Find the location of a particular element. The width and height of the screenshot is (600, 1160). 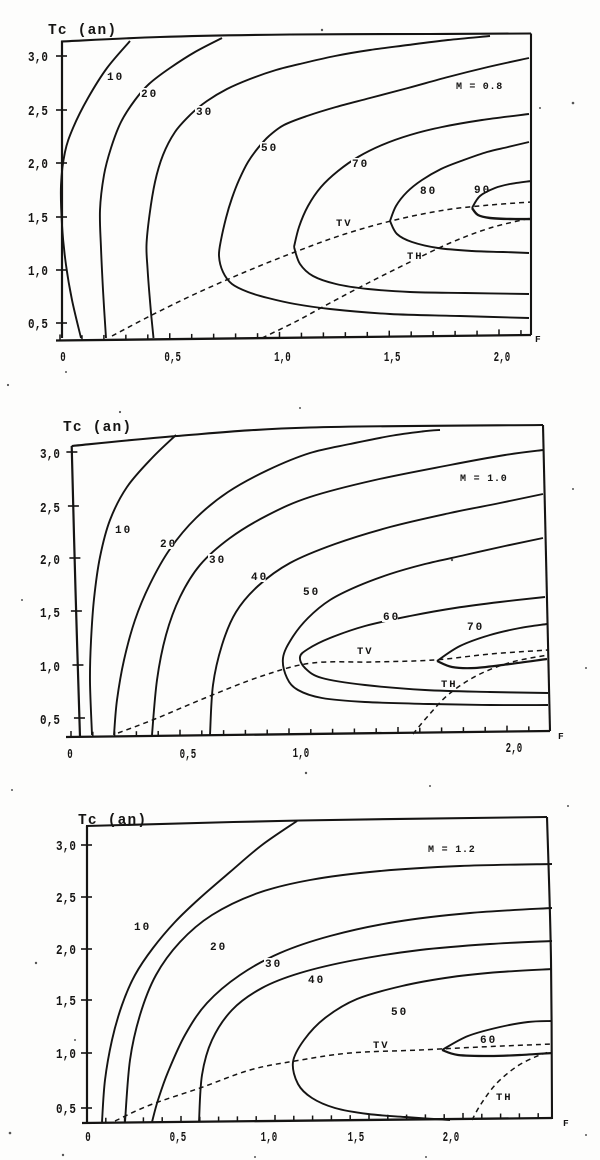

svg-text: M = 0.8 is located at coordinates (479, 87).